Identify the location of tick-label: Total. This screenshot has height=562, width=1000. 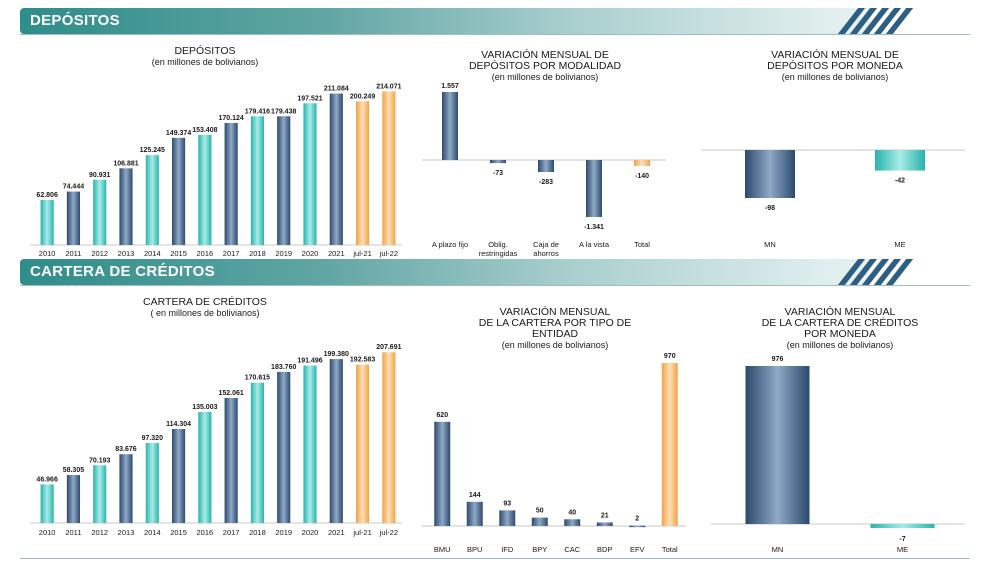
(642, 244).